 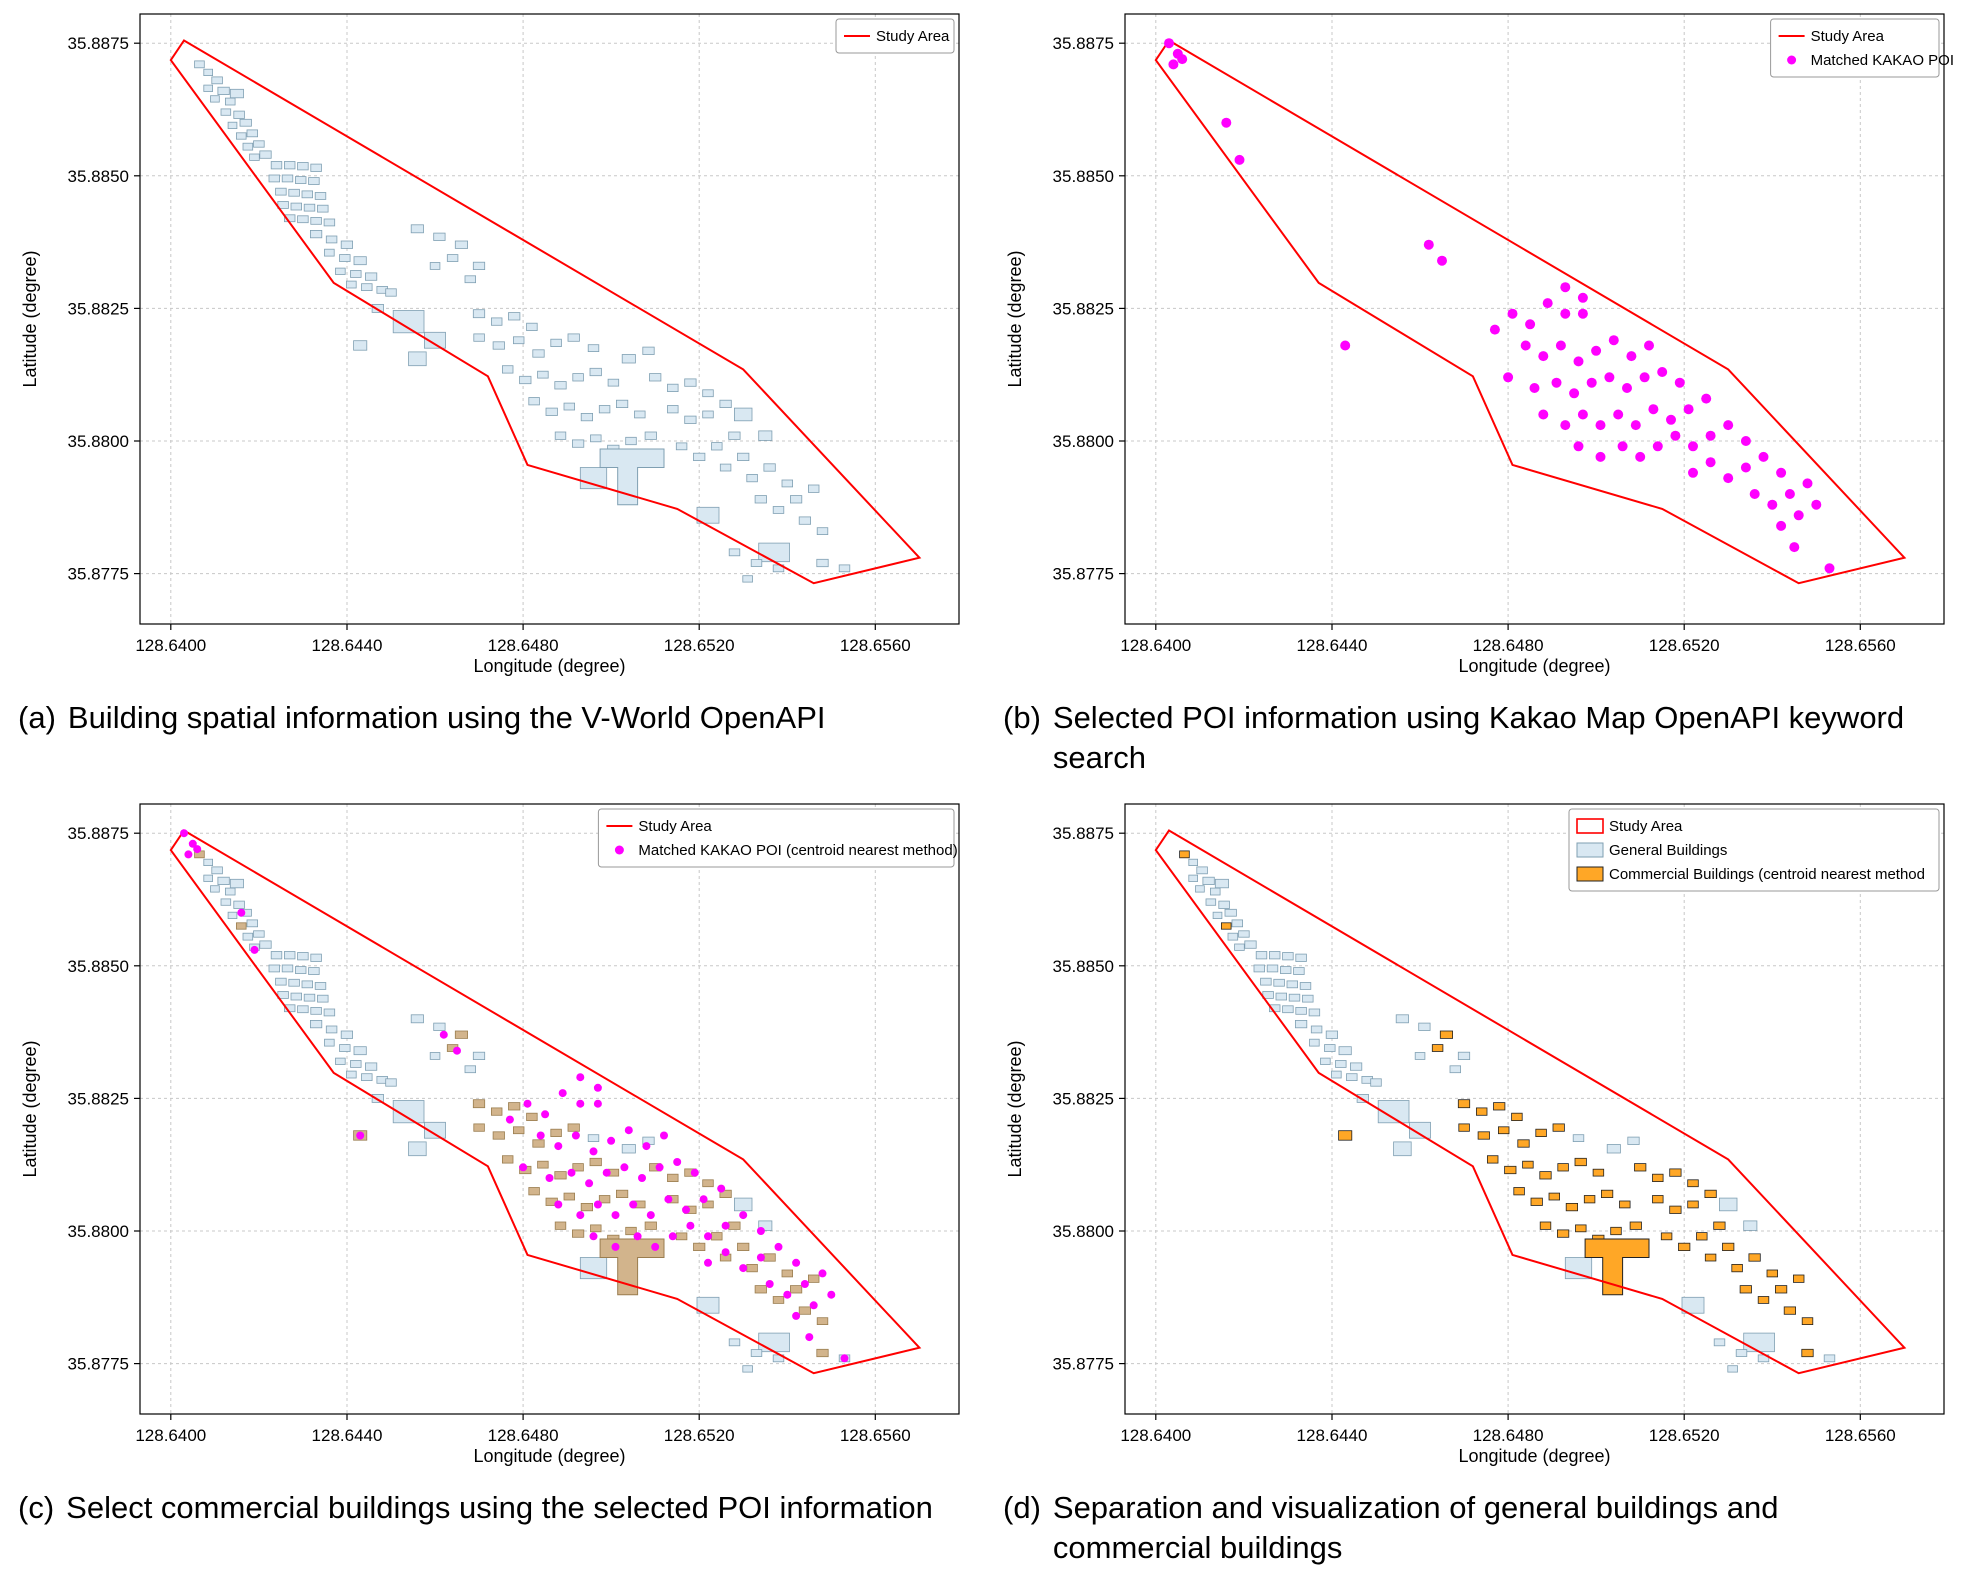 I want to click on caption-c-label: (c), so click(x=36, y=1507).